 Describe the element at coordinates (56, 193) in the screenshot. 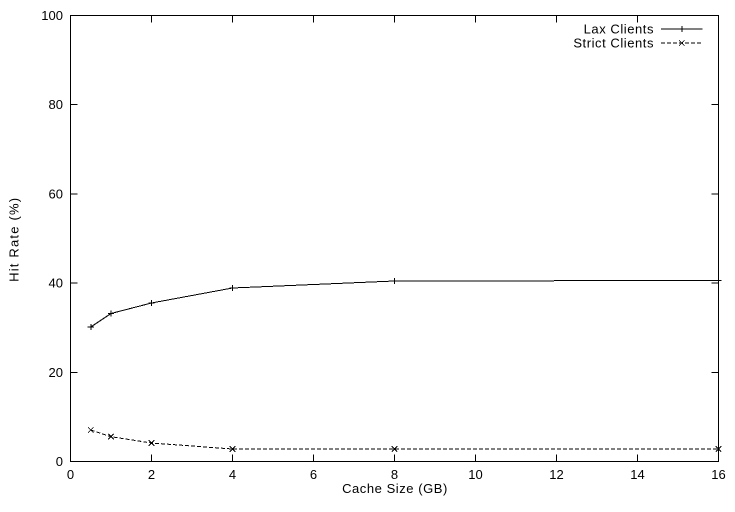

I see `svg-text: 60` at that location.